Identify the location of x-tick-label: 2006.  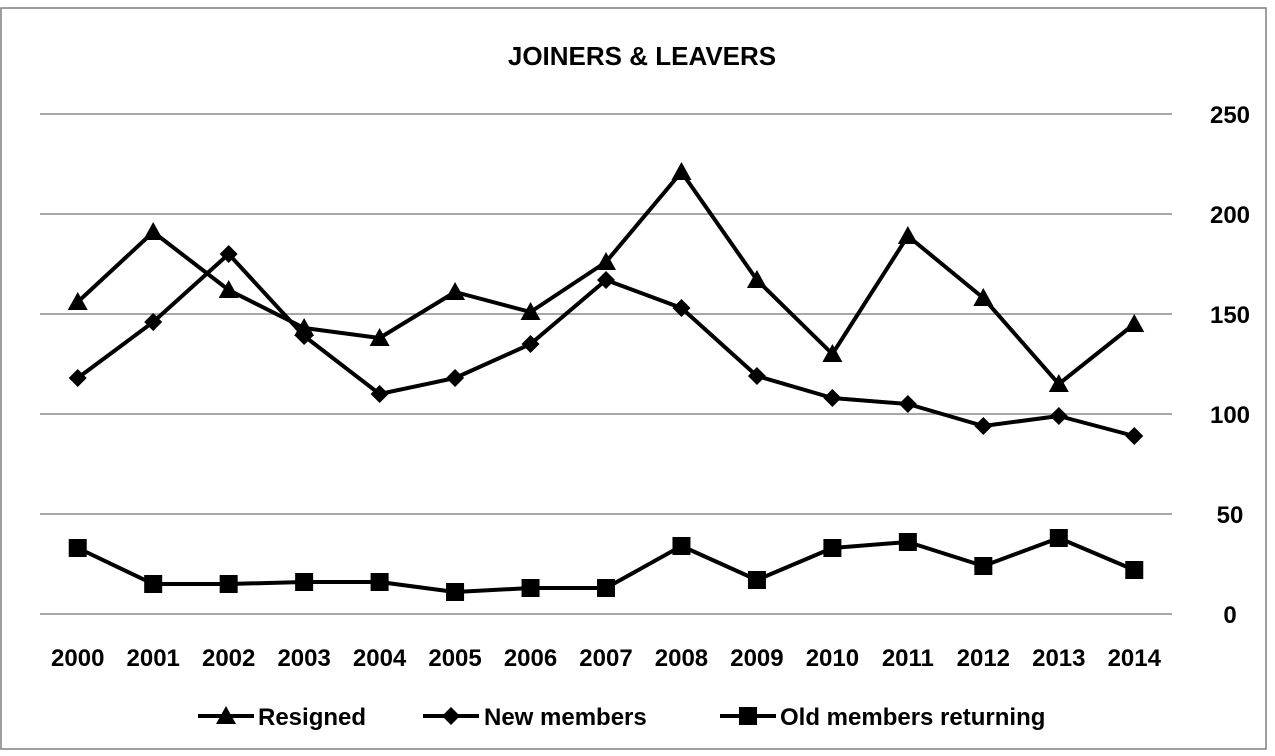
(530, 658).